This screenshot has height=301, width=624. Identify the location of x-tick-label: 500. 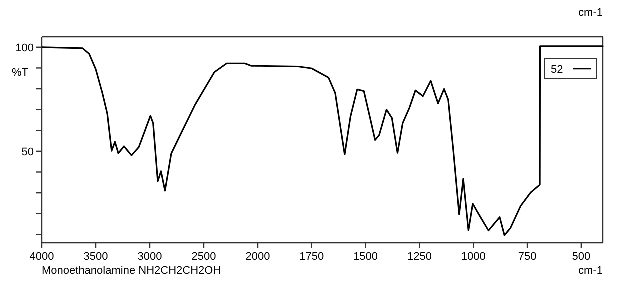
(581, 257).